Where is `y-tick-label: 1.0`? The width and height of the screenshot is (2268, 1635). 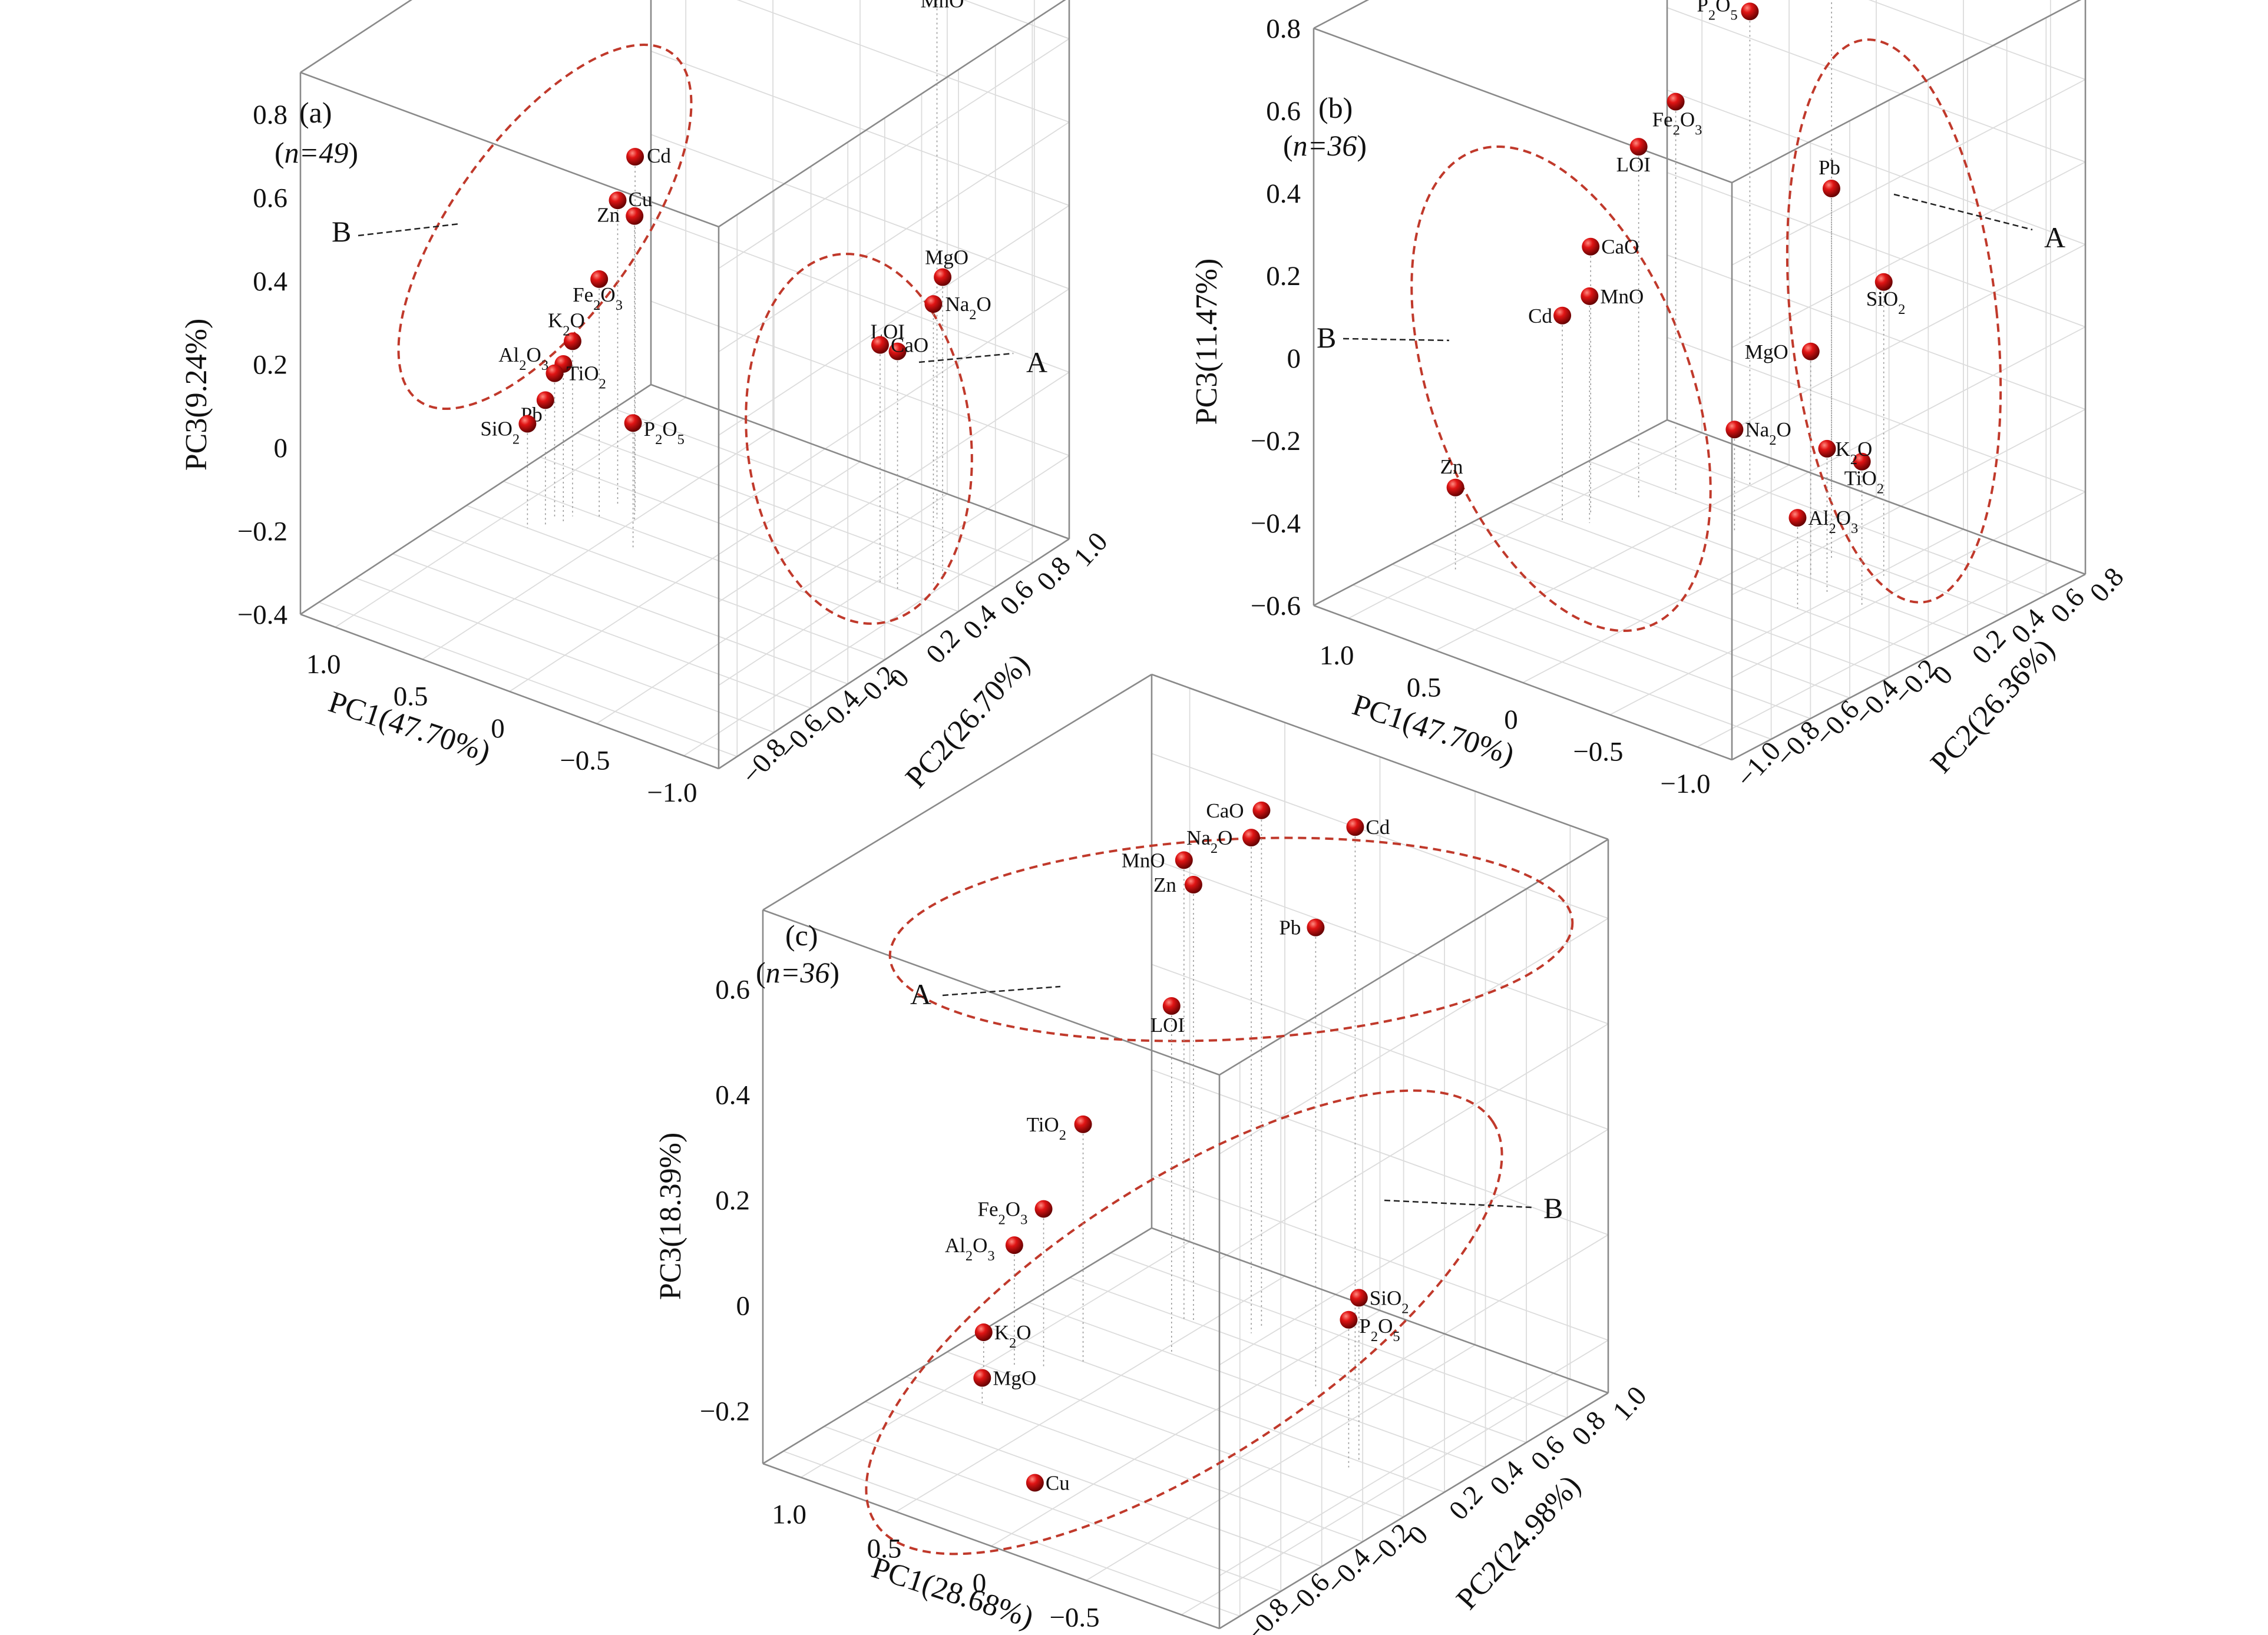 y-tick-label: 1.0 is located at coordinates (1630, 1404).